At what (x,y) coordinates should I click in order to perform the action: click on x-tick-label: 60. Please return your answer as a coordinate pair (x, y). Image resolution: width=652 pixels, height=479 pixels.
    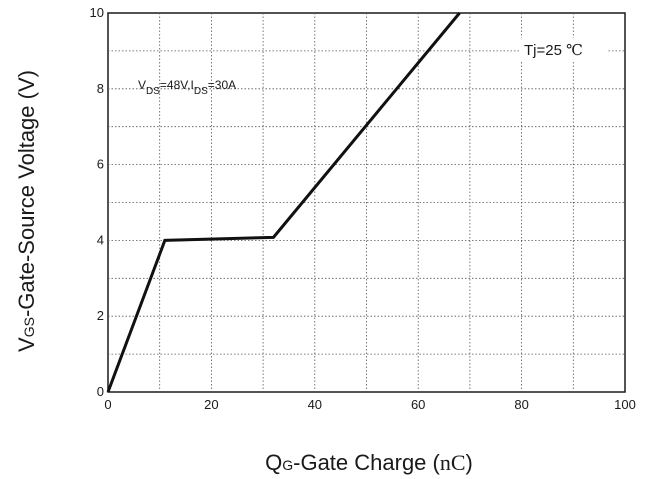
    Looking at the image, I should click on (418, 404).